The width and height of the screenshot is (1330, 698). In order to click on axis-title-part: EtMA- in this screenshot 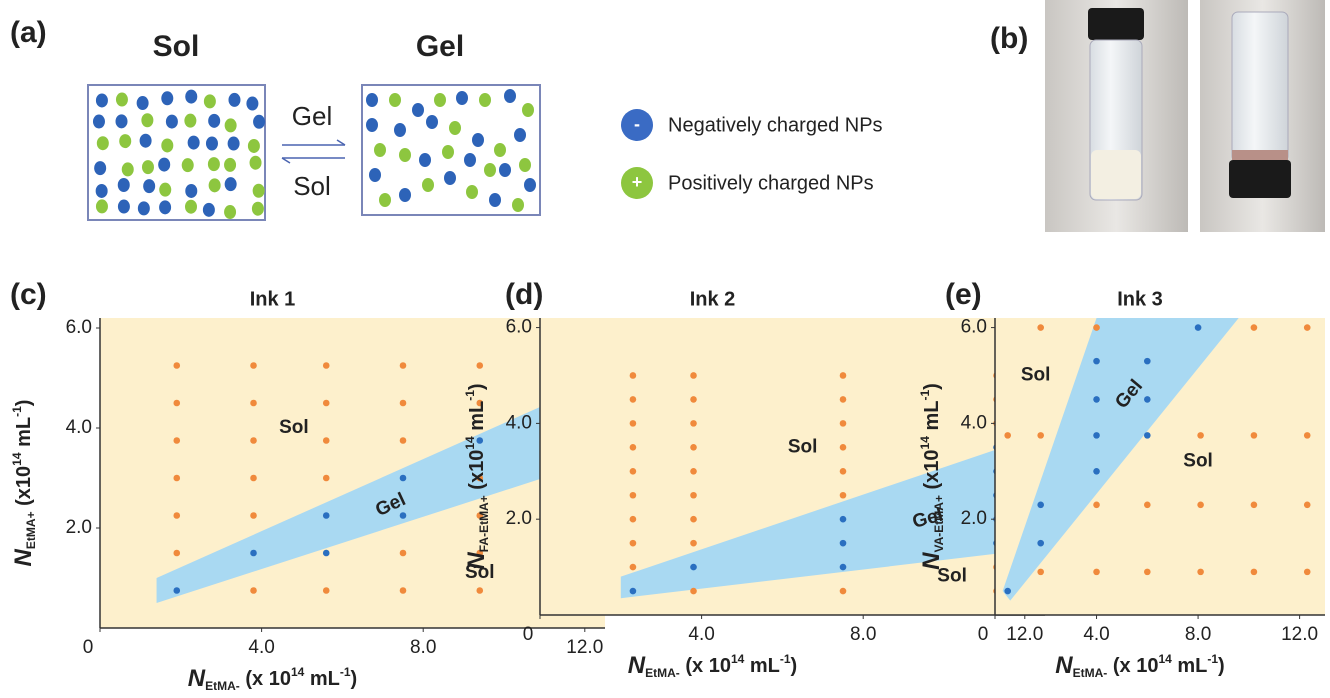, I will do `click(222, 686)`.